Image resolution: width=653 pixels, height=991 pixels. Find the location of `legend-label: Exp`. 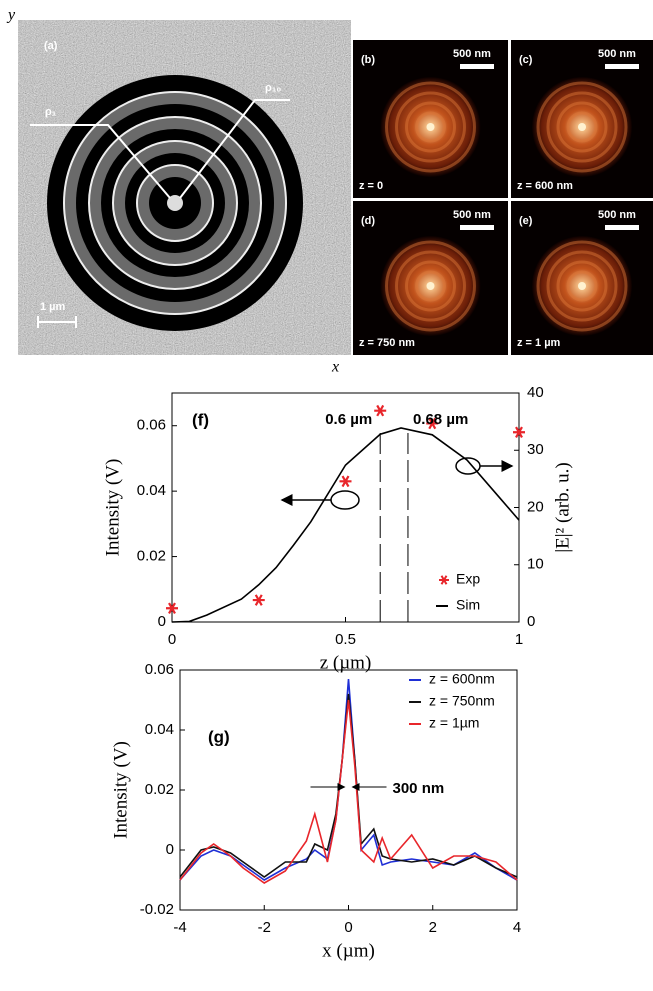

legend-label: Exp is located at coordinates (468, 579).